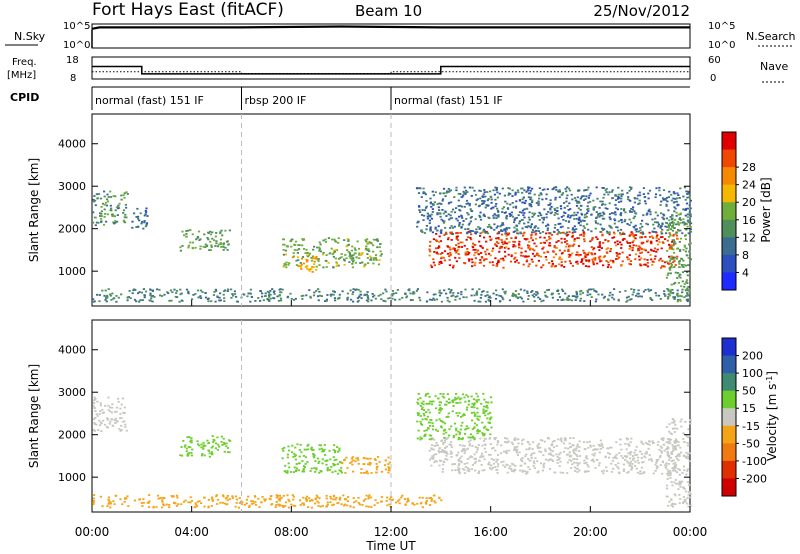 The image size is (800, 554). What do you see at coordinates (72, 392) in the screenshot?
I see `ytick-label: 3000` at bounding box center [72, 392].